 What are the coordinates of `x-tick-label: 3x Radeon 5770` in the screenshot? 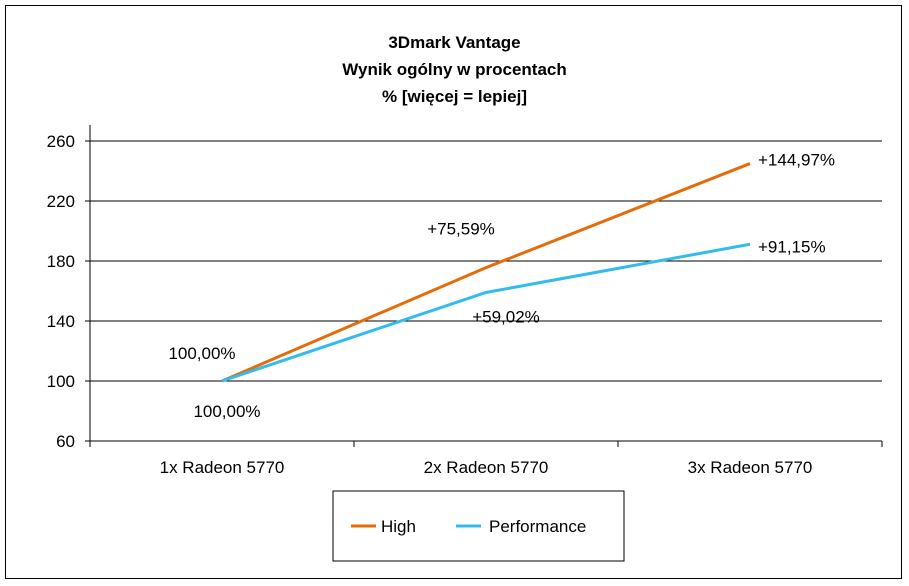 It's located at (750, 467).